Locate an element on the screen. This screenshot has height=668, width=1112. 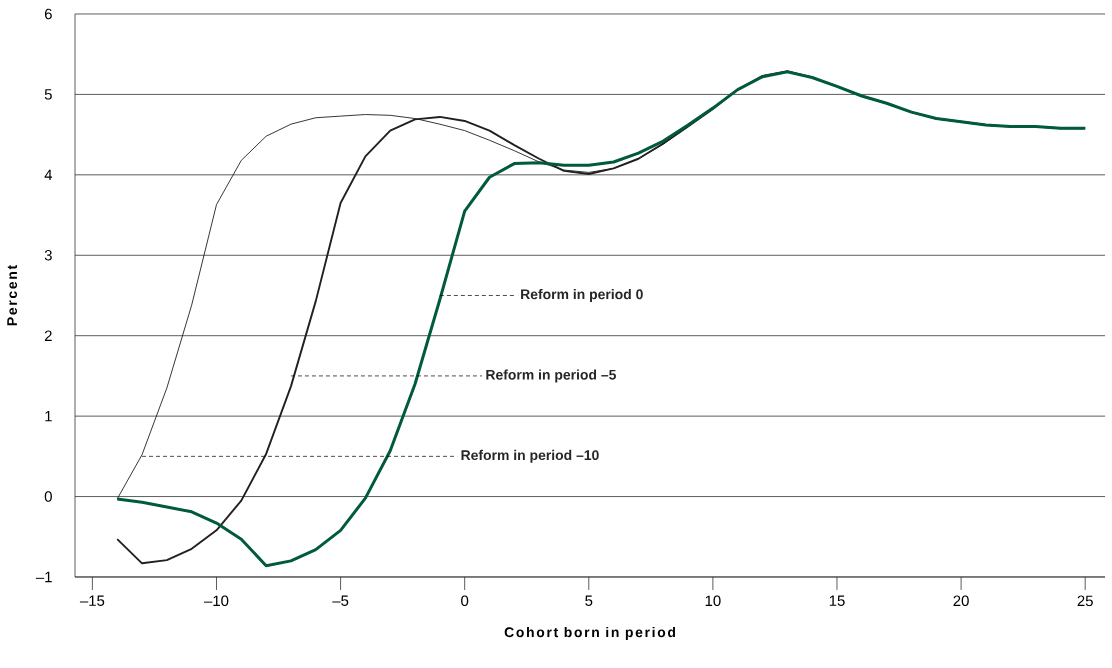
y-tick-label: 5 is located at coordinates (48, 94).